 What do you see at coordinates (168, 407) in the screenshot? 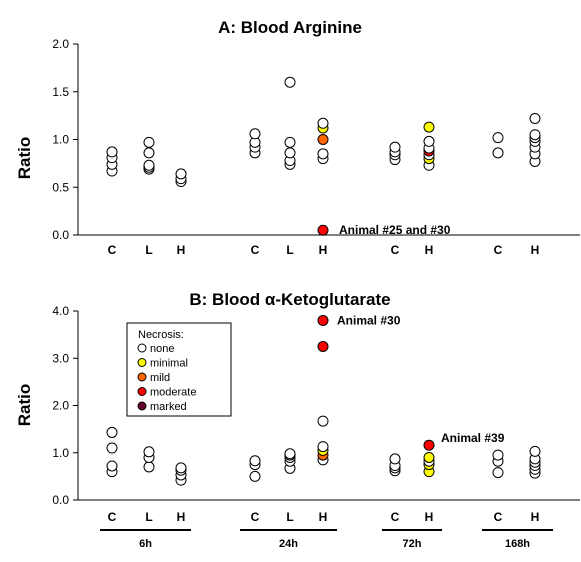
I see `legend-item-label: marked` at bounding box center [168, 407].